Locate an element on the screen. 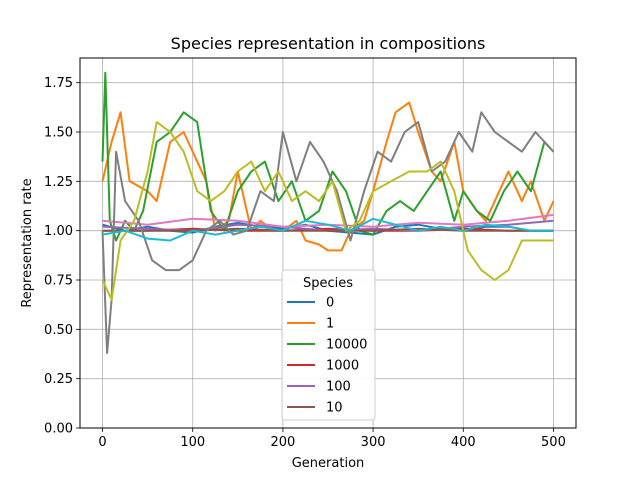 This screenshot has width=640, height=480. x-tick-label: 400 is located at coordinates (463, 442).